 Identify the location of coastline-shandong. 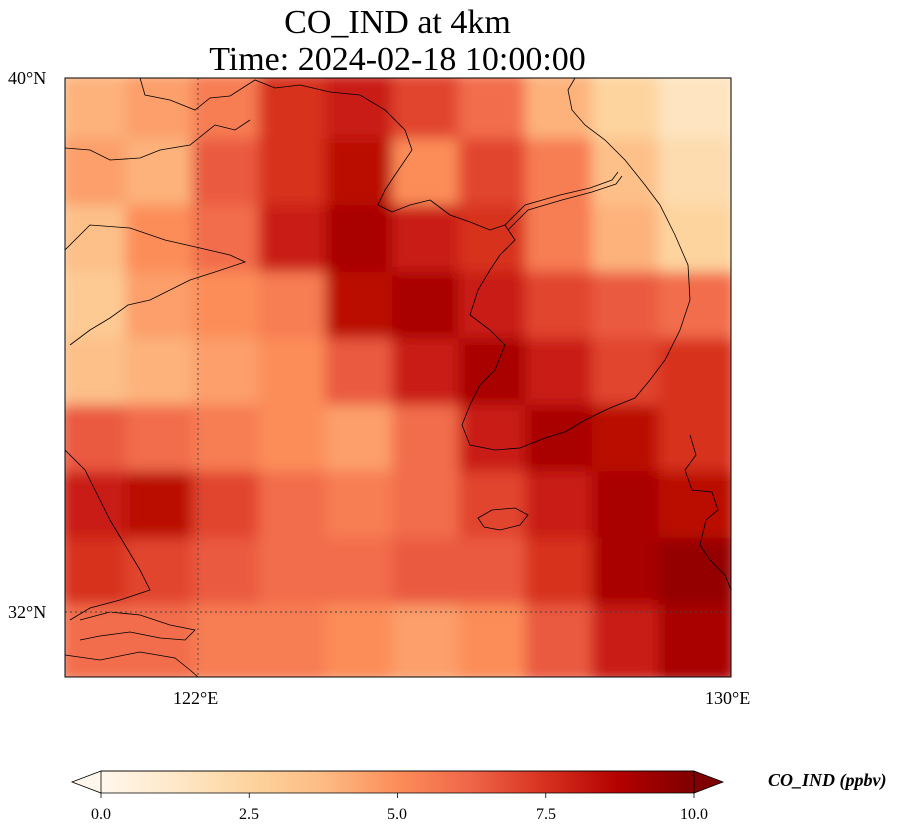
(156, 285).